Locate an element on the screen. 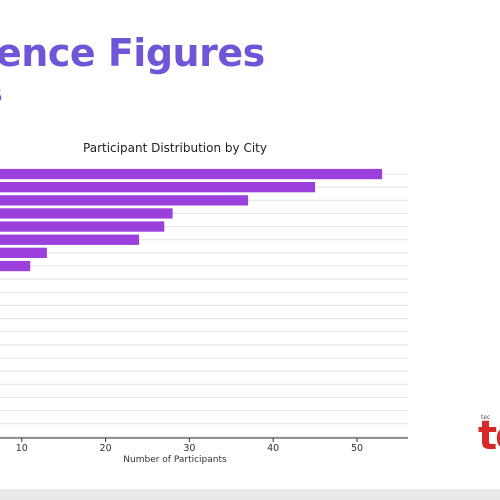  logo-small-text: tec is located at coordinates (486, 417).